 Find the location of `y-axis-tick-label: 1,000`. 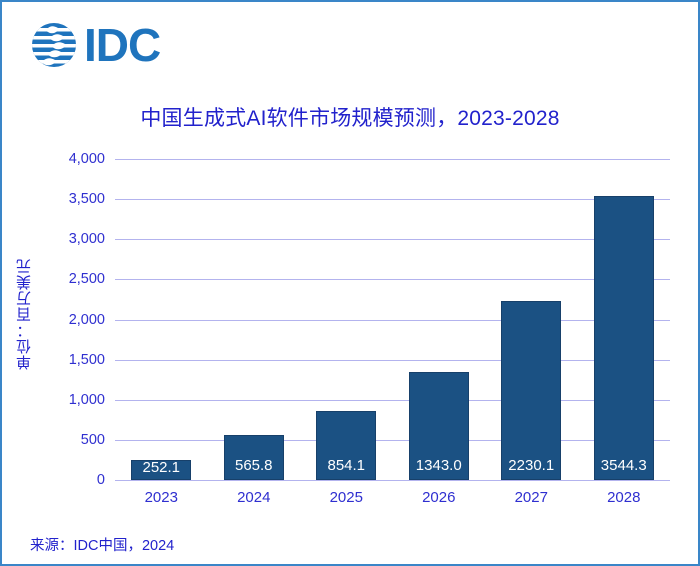

y-axis-tick-label: 1,000 is located at coordinates (86, 399).